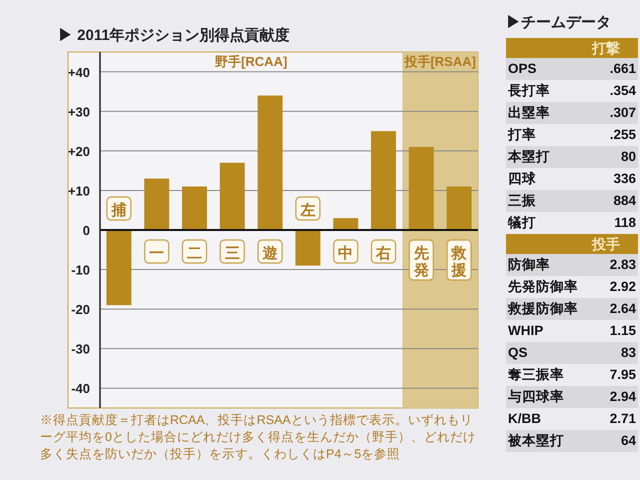  What do you see at coordinates (572, 48) in the screenshot?
I see `text: 打撃` at bounding box center [572, 48].